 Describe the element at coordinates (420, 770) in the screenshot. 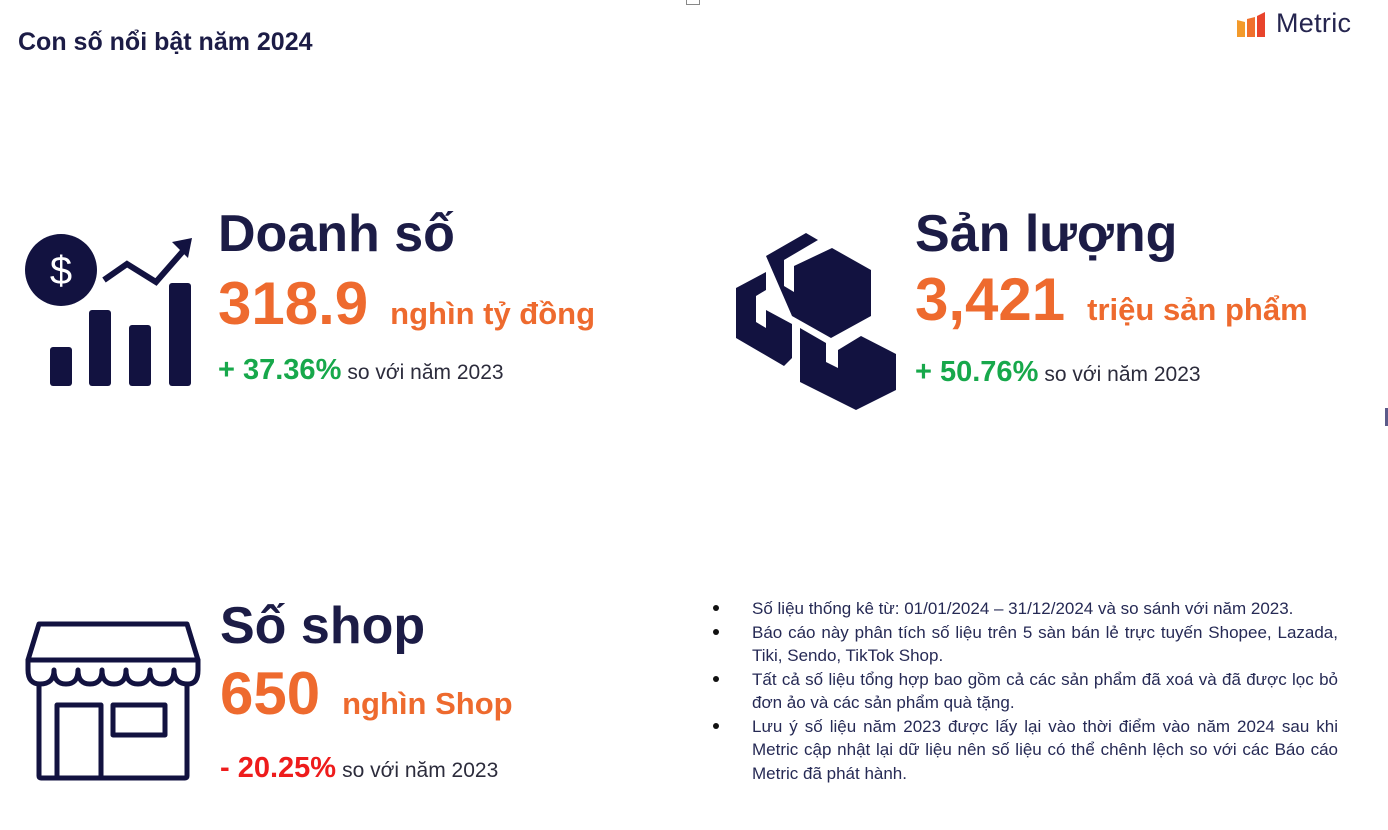

I see `shops-compare-text: so với năm 2023` at that location.